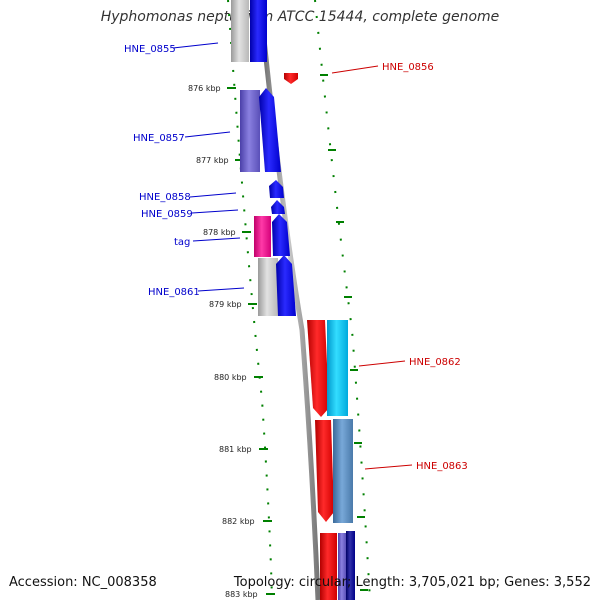  Describe the element at coordinates (219, 232) in the screenshot. I see `tick-label-878: 878 kbp` at that location.